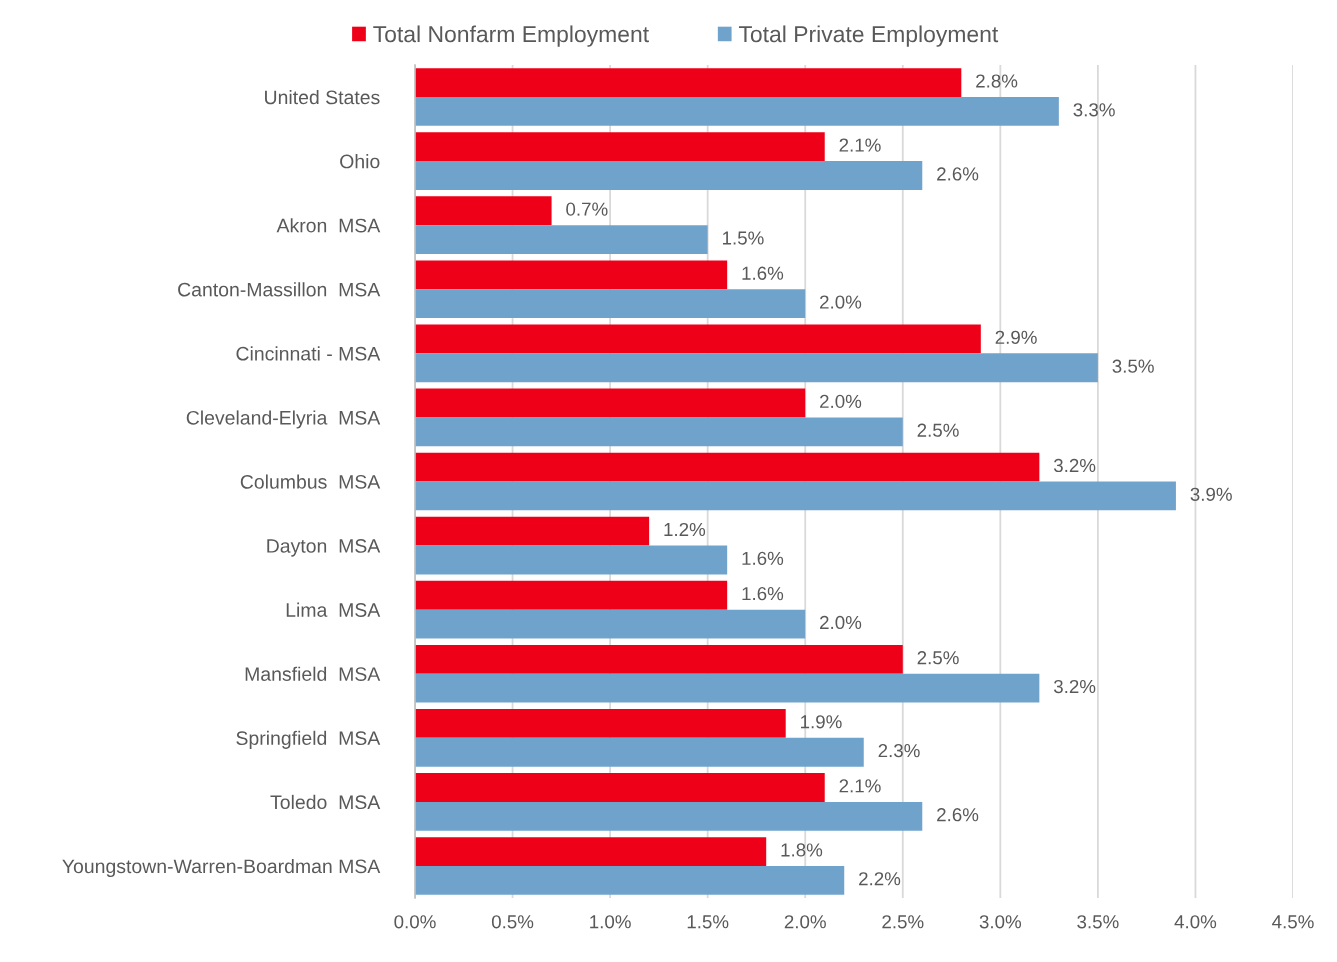 This screenshot has height=962, width=1337. What do you see at coordinates (821, 722) in the screenshot?
I see `data-label: 1.9%` at bounding box center [821, 722].